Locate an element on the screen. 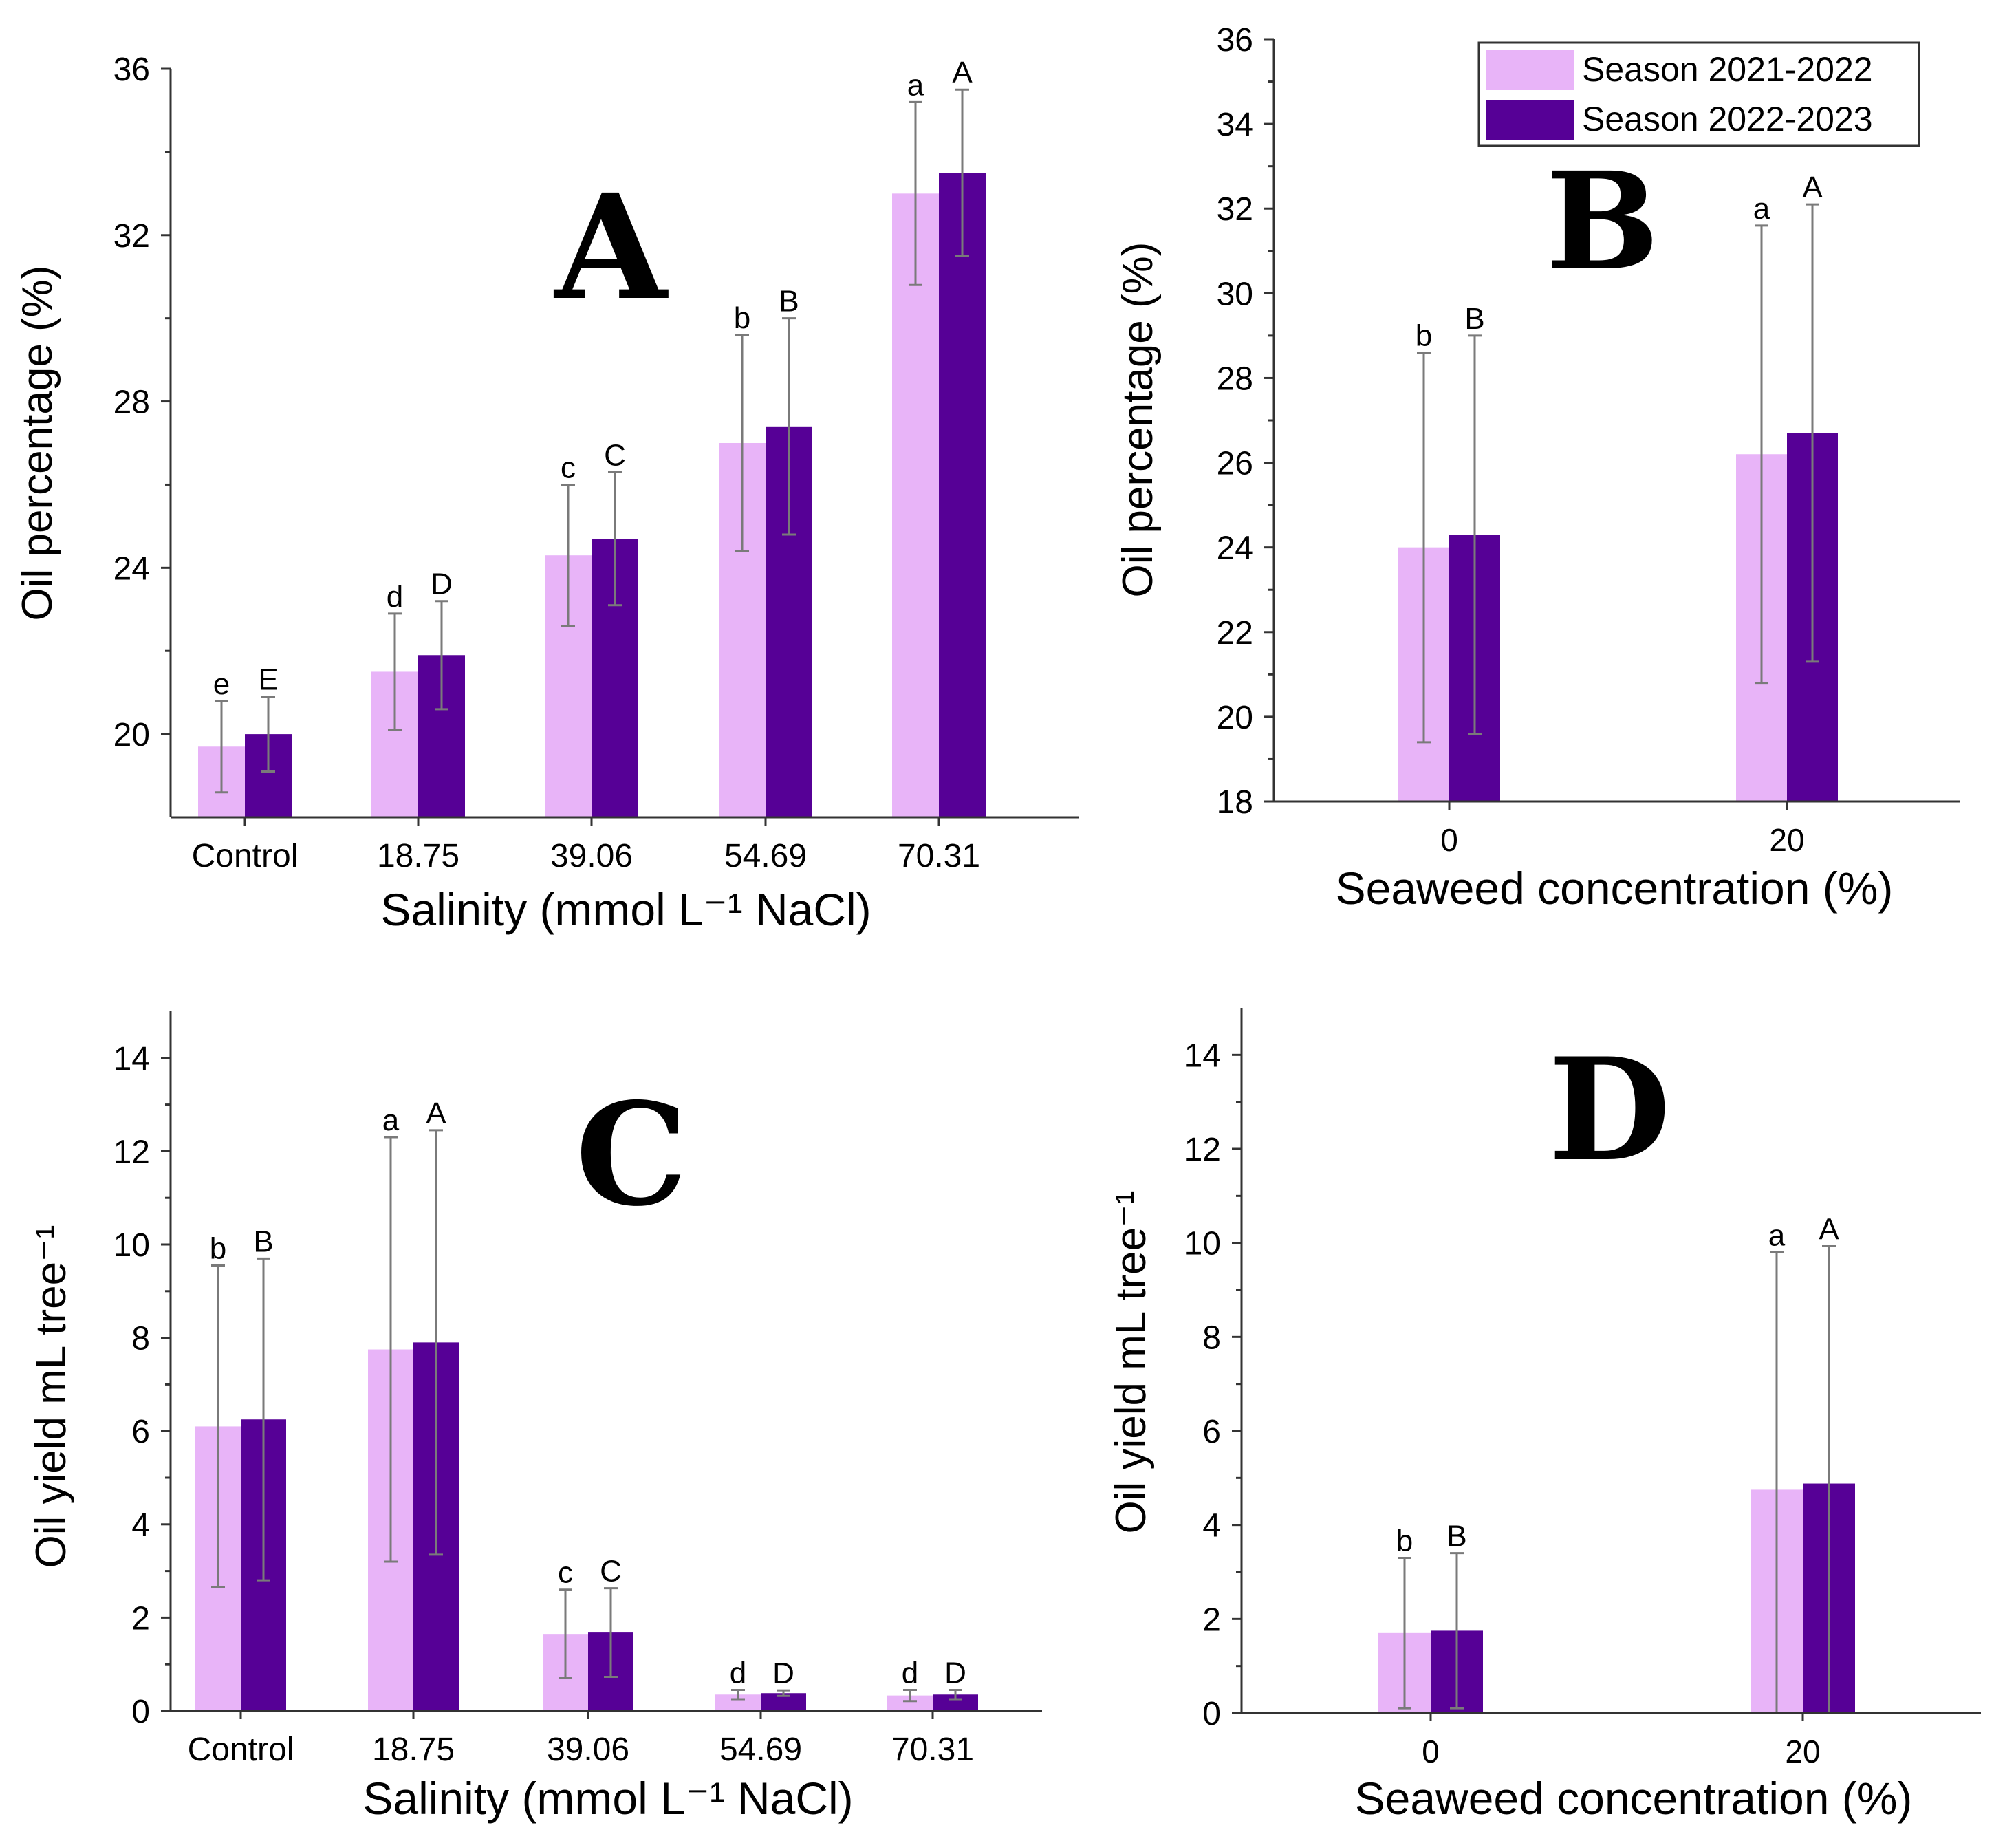 Image resolution: width=2016 pixels, height=1843 pixels. significance-label-c-s1-2: c is located at coordinates (565, 1573).